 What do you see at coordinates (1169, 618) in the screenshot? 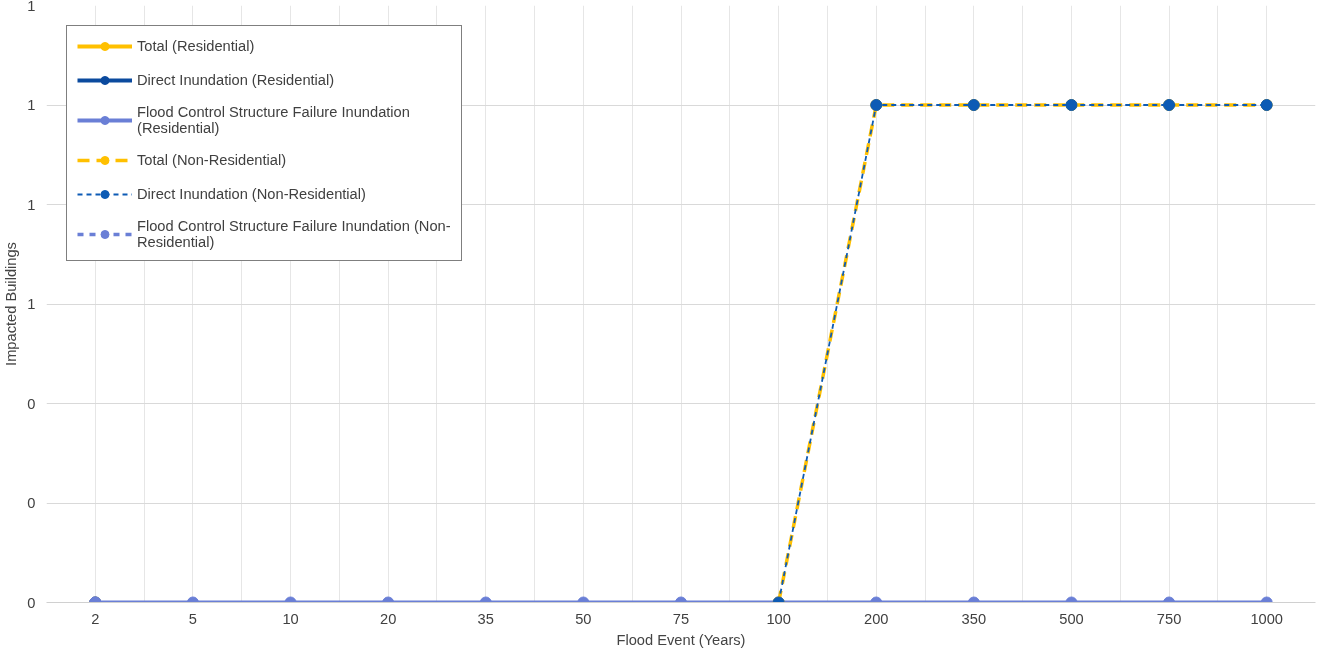
I see `x-tick-label: 750` at bounding box center [1169, 618].